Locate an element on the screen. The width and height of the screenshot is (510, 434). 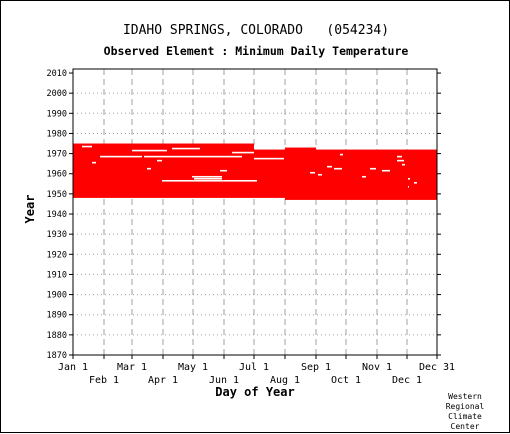
x-tick-label: Jul 1 is located at coordinates (254, 367).